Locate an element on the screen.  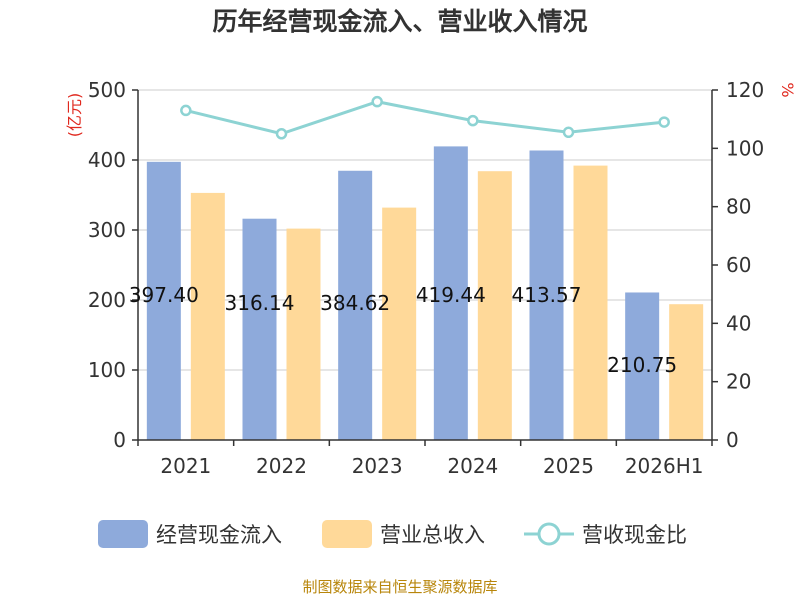
y-tick-label: 400 is located at coordinates (107, 160).